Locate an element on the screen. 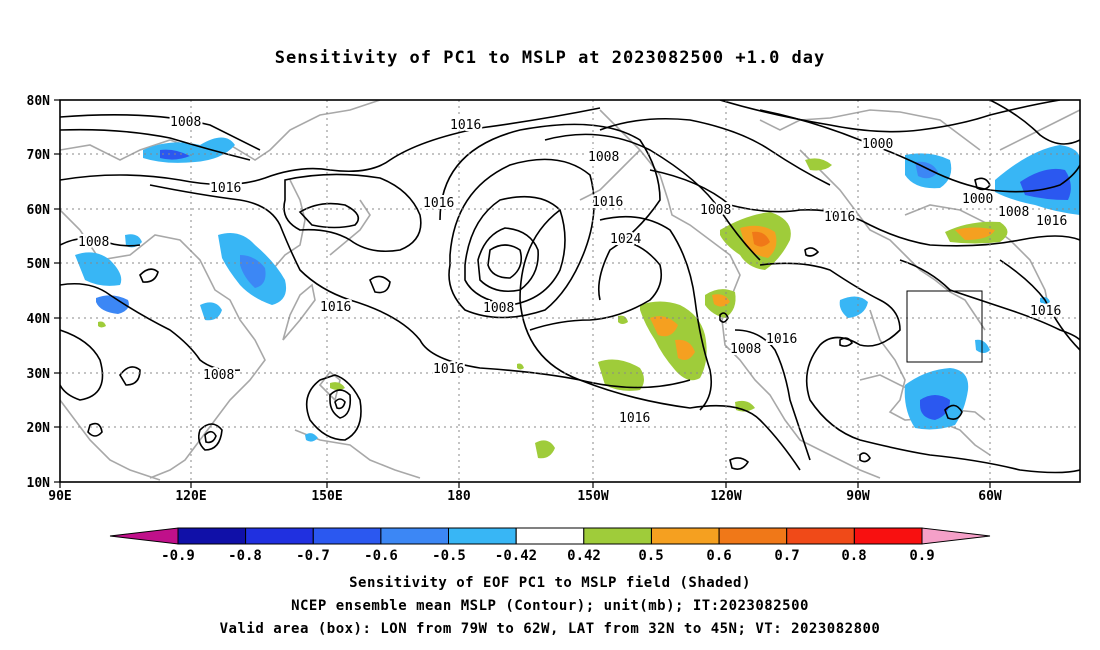 The height and width of the screenshot is (650, 1100). lat-label: 10N is located at coordinates (39, 483).